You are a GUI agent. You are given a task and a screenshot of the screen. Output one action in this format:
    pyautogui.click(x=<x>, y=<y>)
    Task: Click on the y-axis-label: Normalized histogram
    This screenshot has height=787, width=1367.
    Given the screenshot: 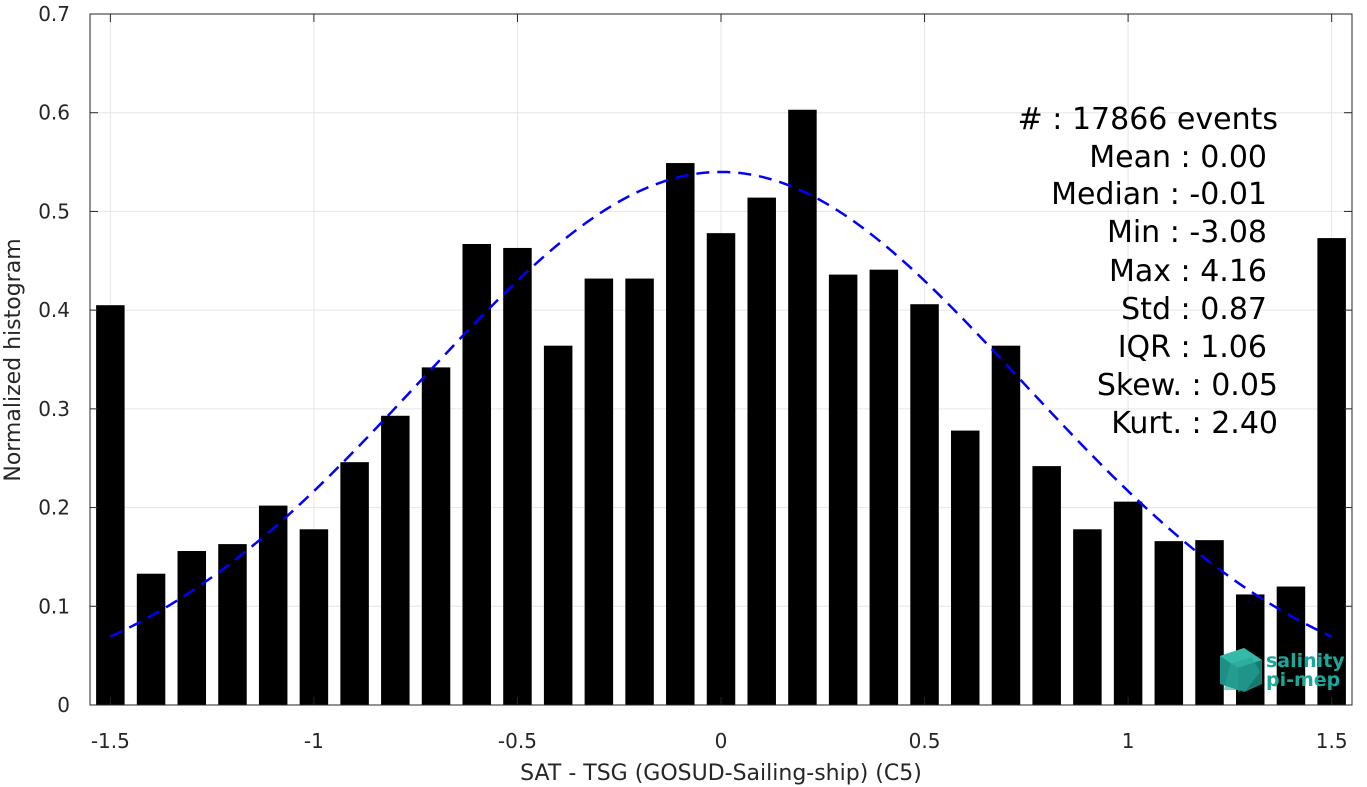 What is the action you would take?
    pyautogui.click(x=13, y=359)
    